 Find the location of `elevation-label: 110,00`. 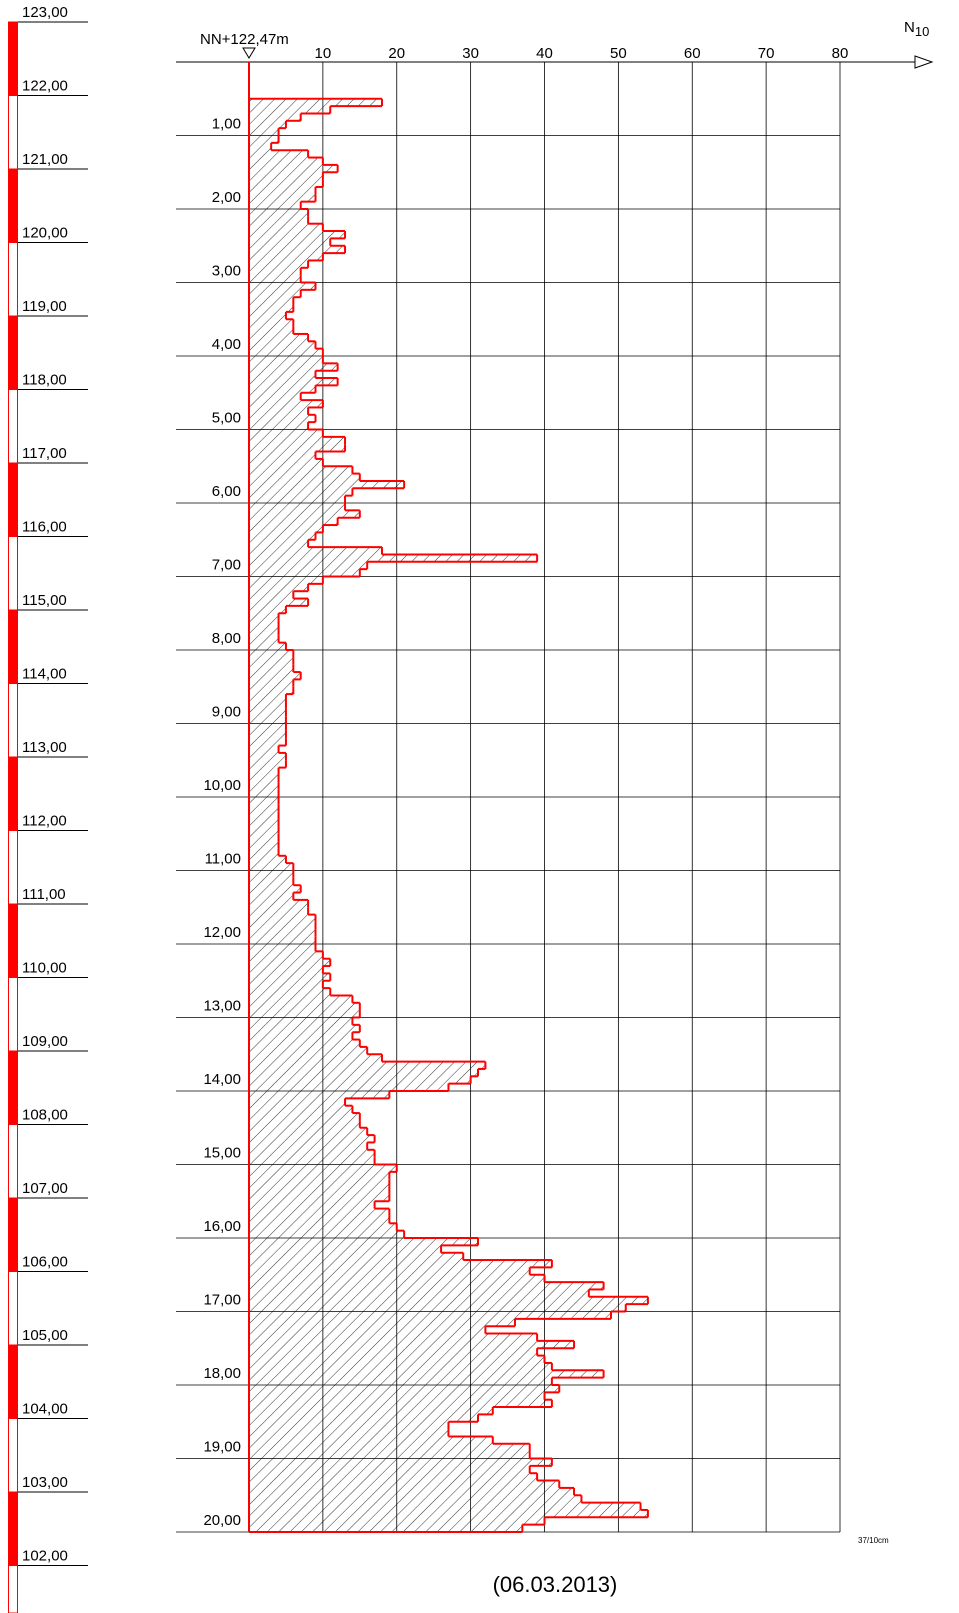

elevation-label: 110,00 is located at coordinates (44, 968).